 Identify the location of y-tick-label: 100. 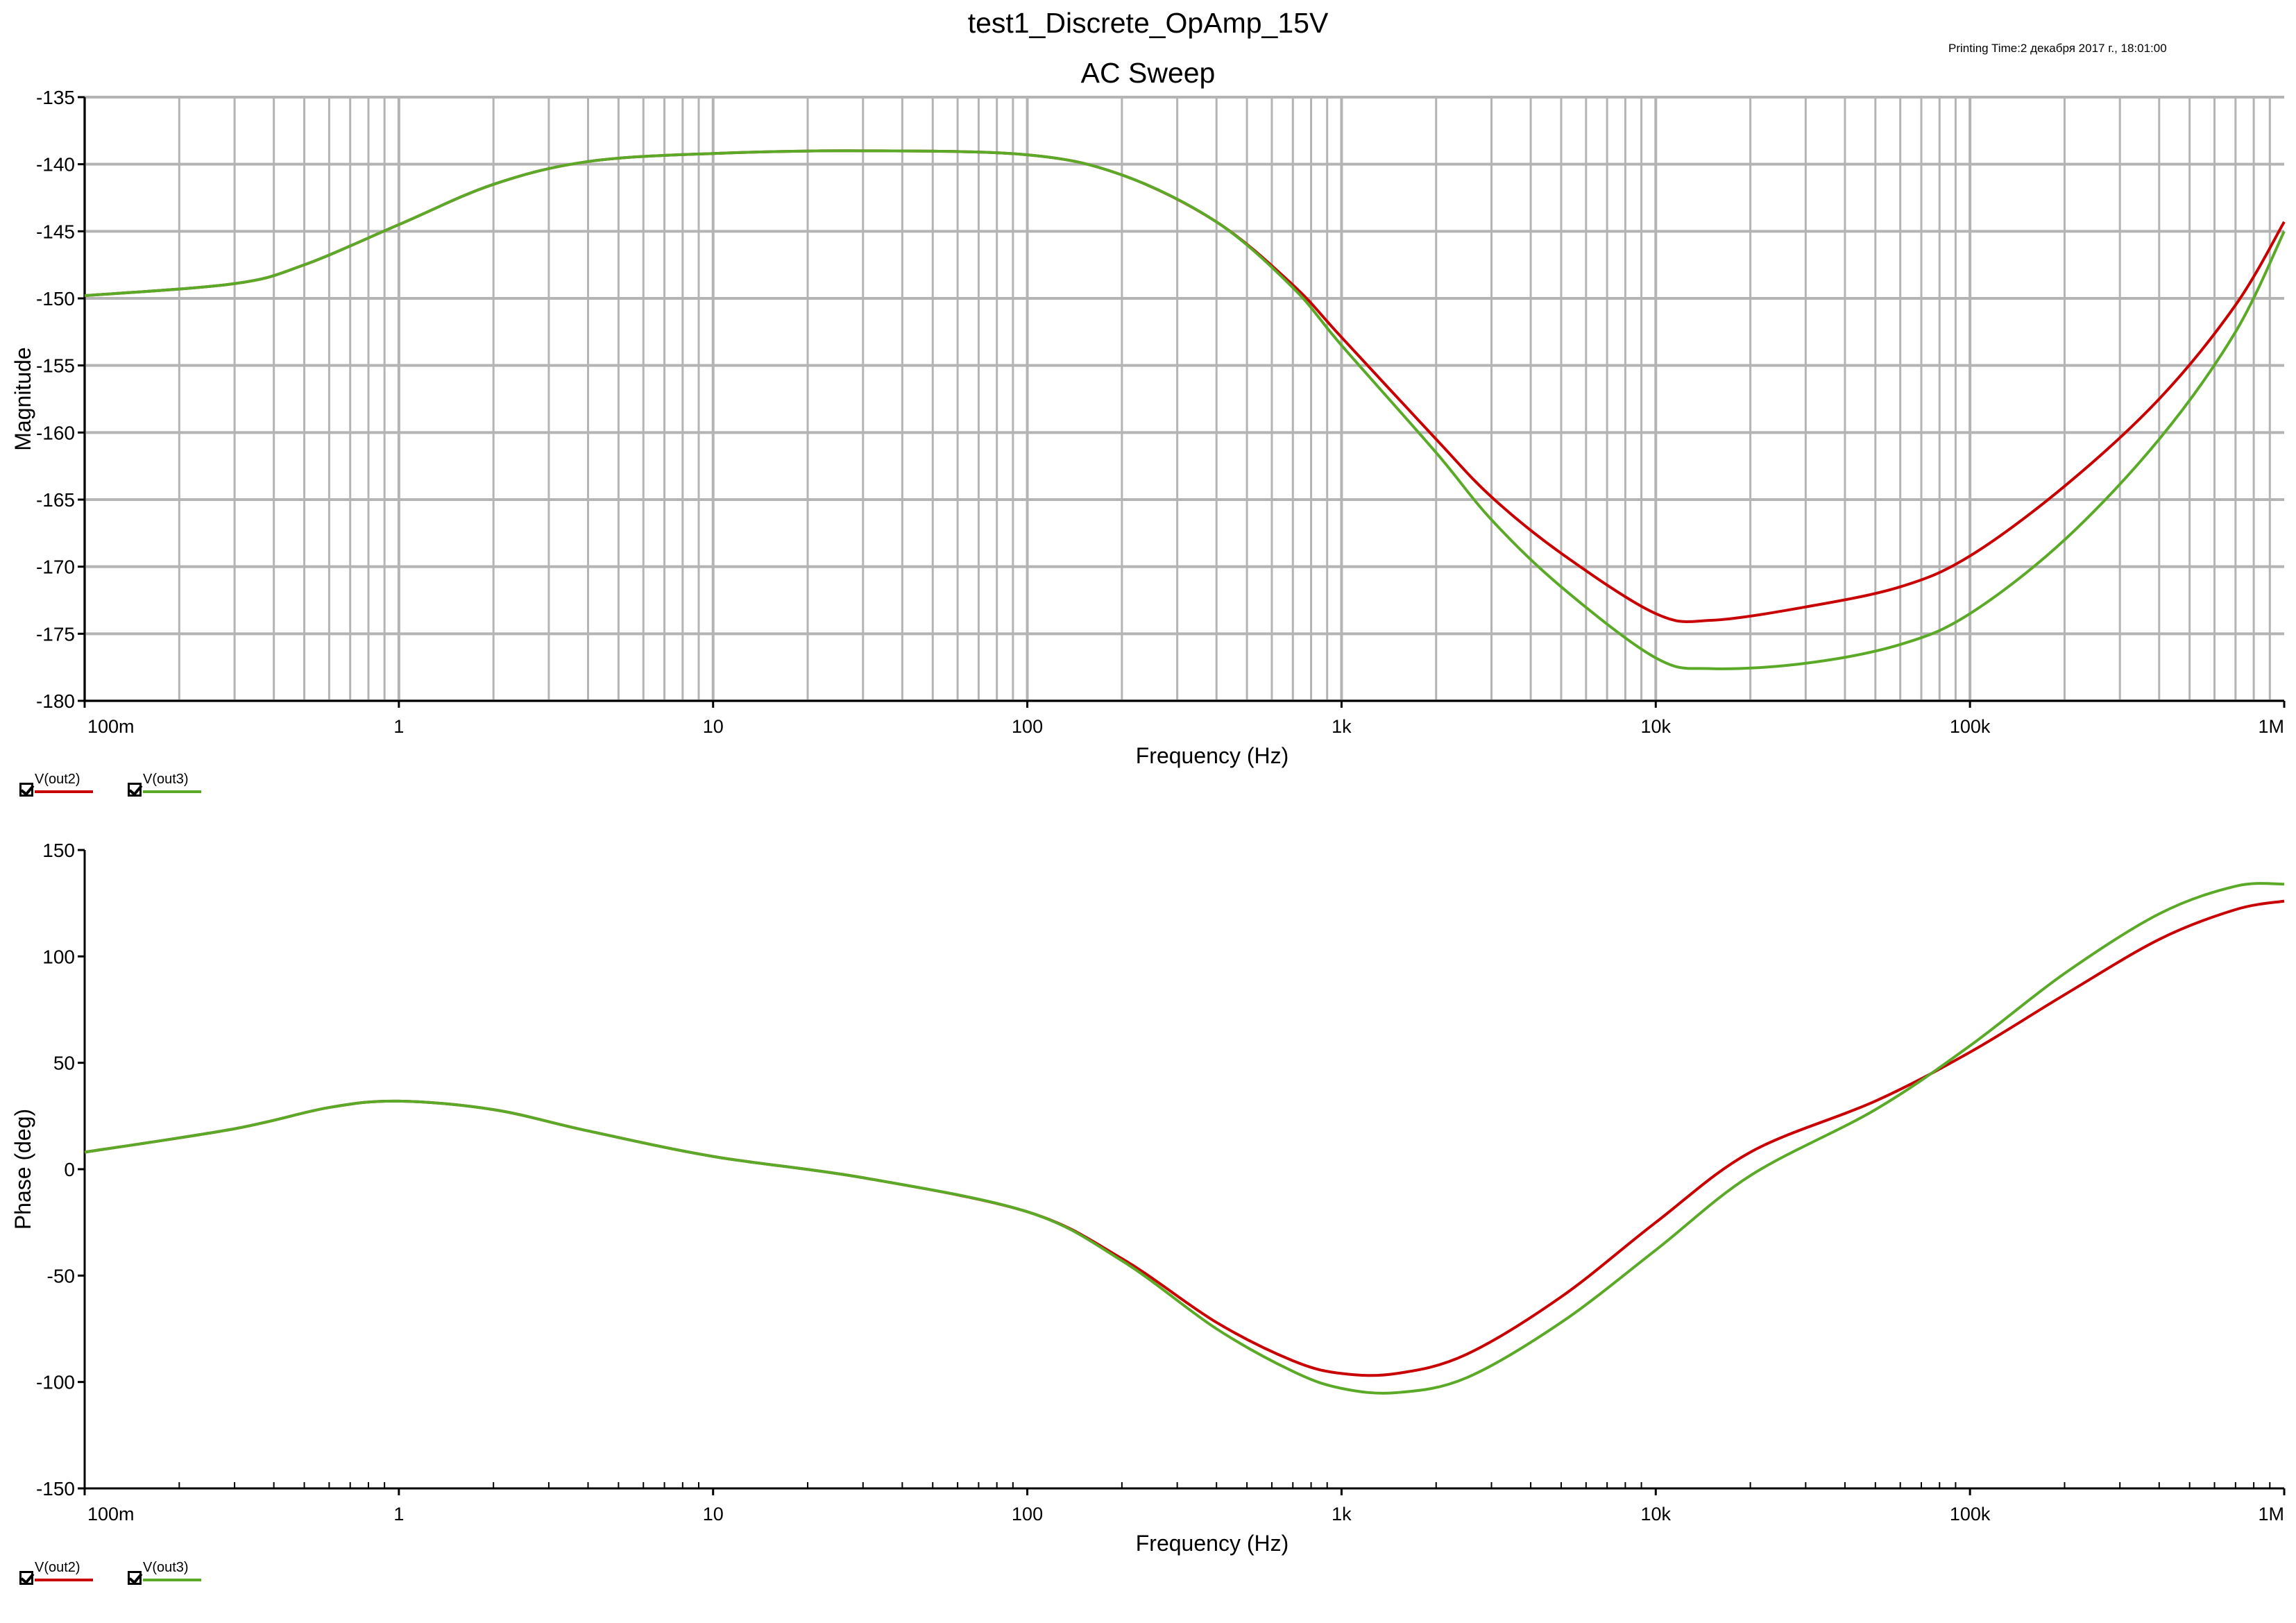
(58, 956).